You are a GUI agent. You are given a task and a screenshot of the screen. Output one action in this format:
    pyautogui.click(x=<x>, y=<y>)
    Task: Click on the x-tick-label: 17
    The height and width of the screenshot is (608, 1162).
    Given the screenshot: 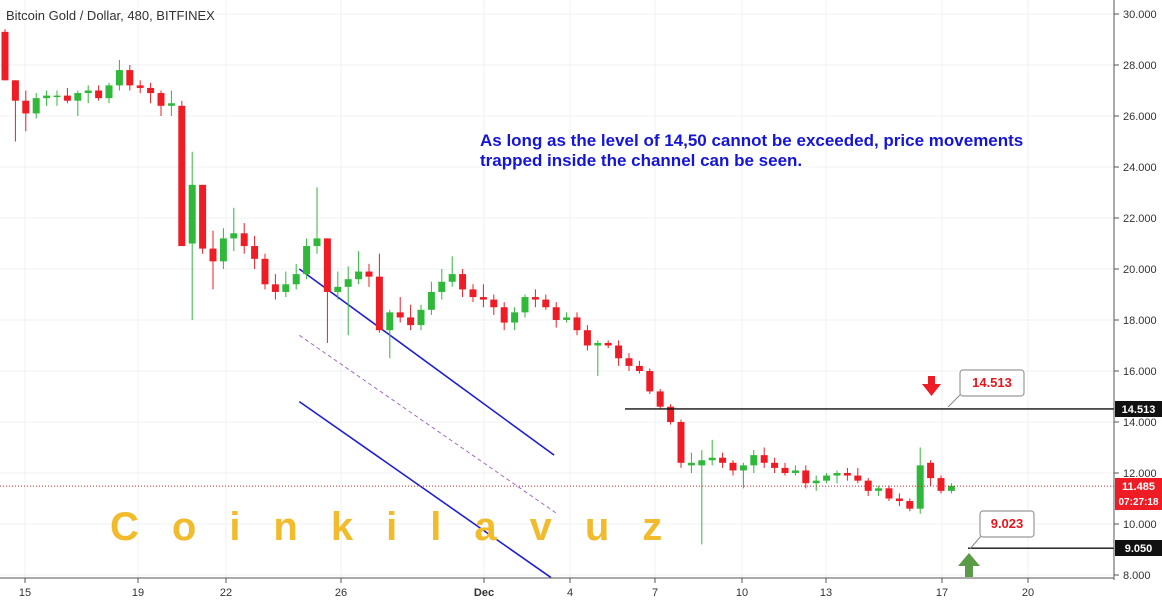 What is the action you would take?
    pyautogui.click(x=942, y=593)
    